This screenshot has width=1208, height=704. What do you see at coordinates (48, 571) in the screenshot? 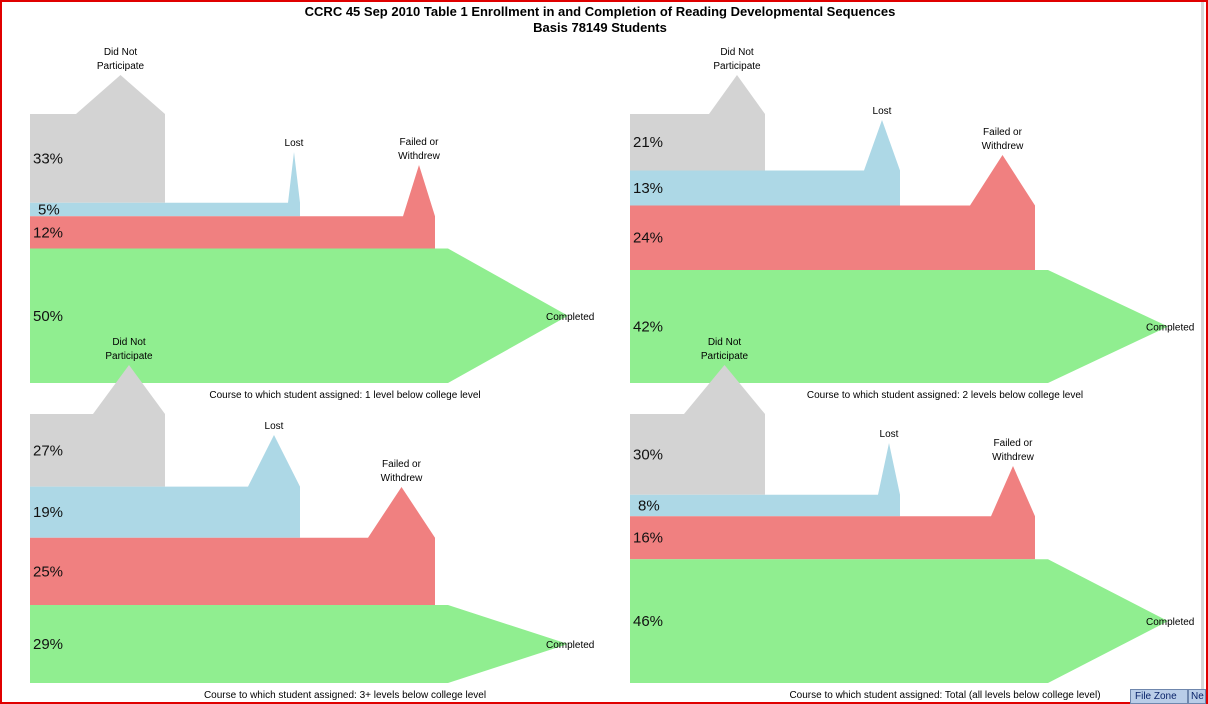
I see `value-label-failed-or-withdrew: 25%` at bounding box center [48, 571].